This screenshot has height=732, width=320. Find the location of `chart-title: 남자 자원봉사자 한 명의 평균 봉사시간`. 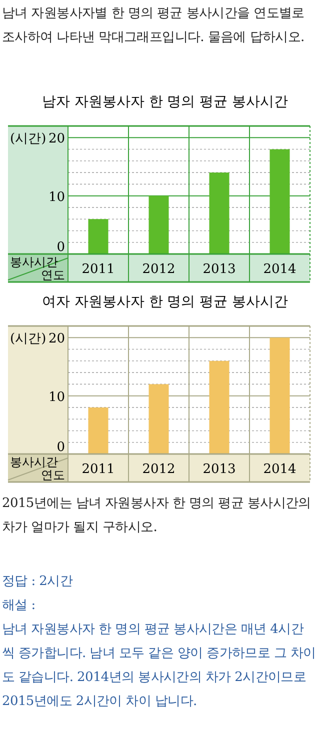

chart-title: 남자 자원봉사자 한 명의 평균 봉사시간 is located at coordinates (165, 102).